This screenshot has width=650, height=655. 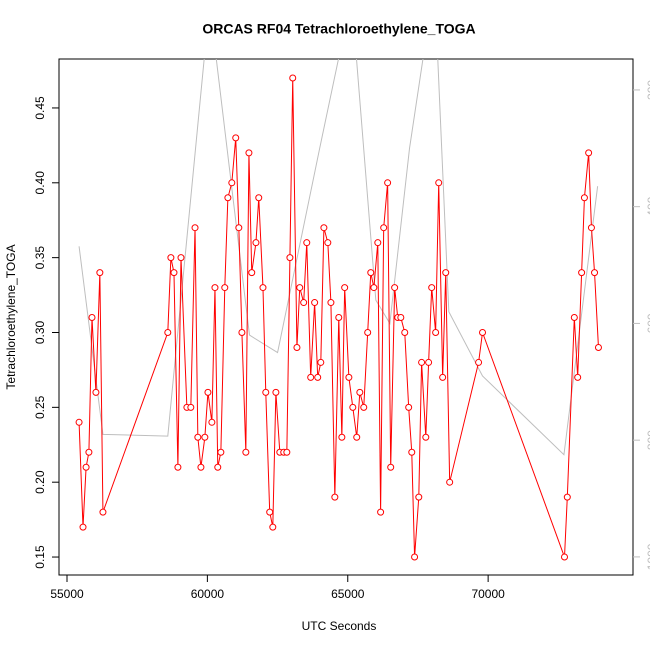 I want to click on y2-tick-label: 600, so click(x=647, y=323).